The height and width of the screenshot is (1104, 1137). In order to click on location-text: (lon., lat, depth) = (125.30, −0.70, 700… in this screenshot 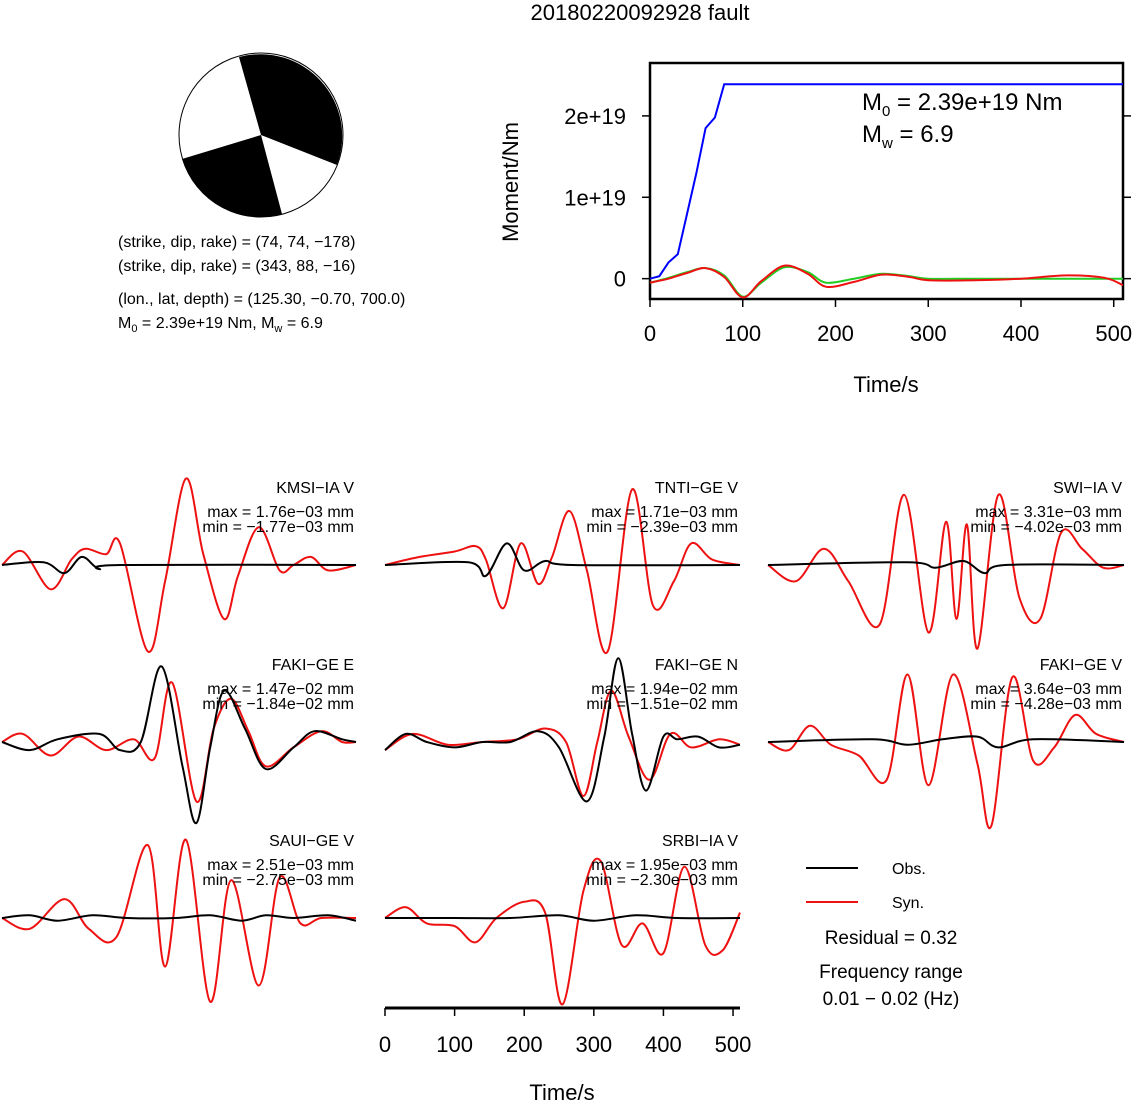, I will do `click(261, 299)`.